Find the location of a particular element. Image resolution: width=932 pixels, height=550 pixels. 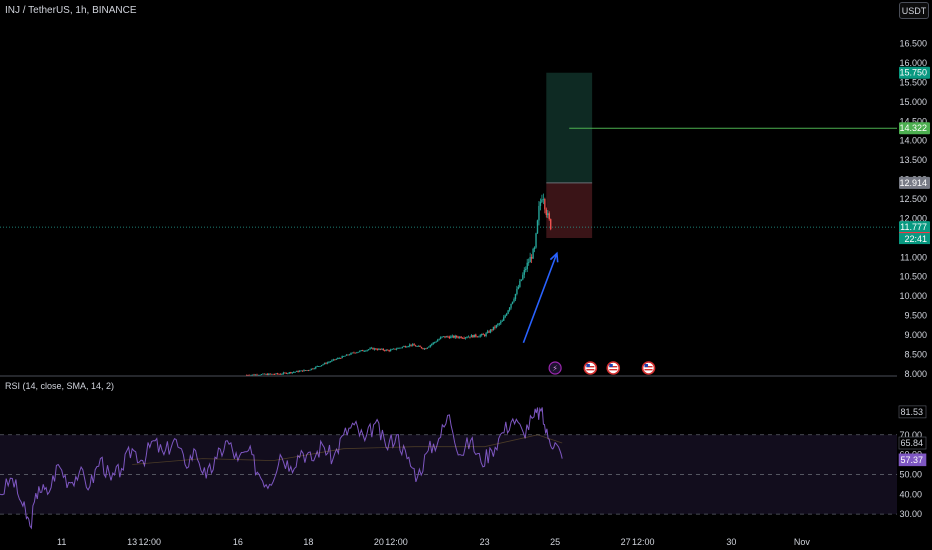

time-tick-label: 12:00 is located at coordinates (643, 542).